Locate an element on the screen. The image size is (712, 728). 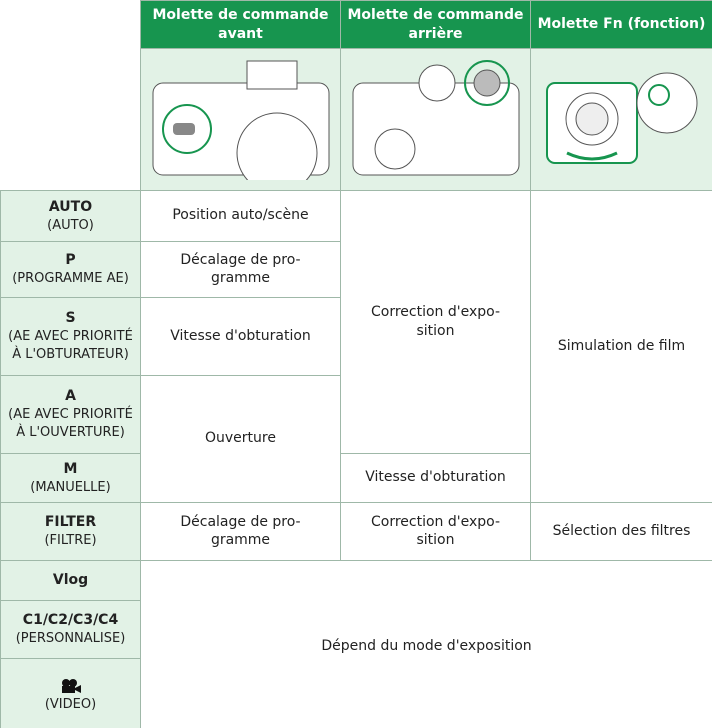
mode-label: Vlog is located at coordinates (70, 580).